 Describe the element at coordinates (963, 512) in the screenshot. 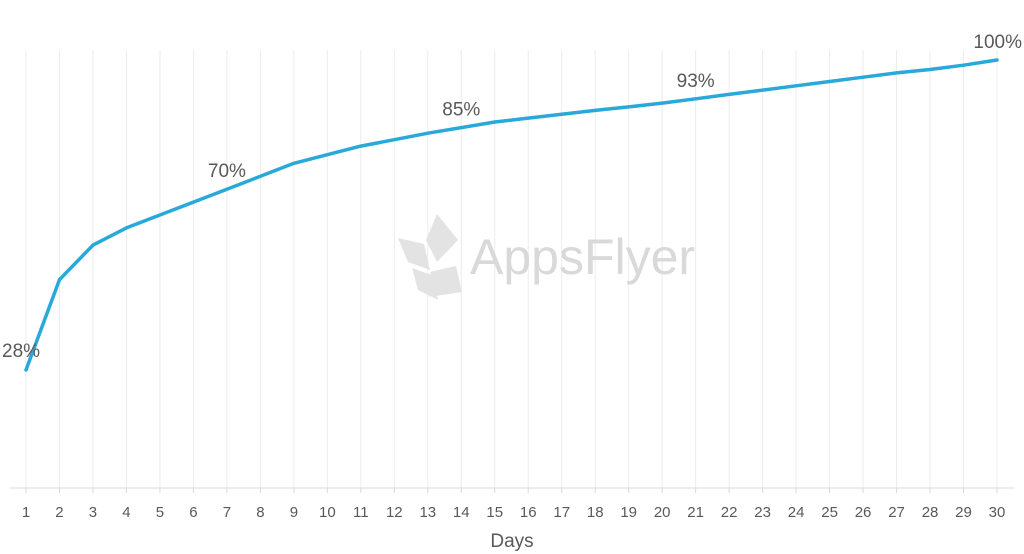

I see `x-tick-label: 29` at that location.